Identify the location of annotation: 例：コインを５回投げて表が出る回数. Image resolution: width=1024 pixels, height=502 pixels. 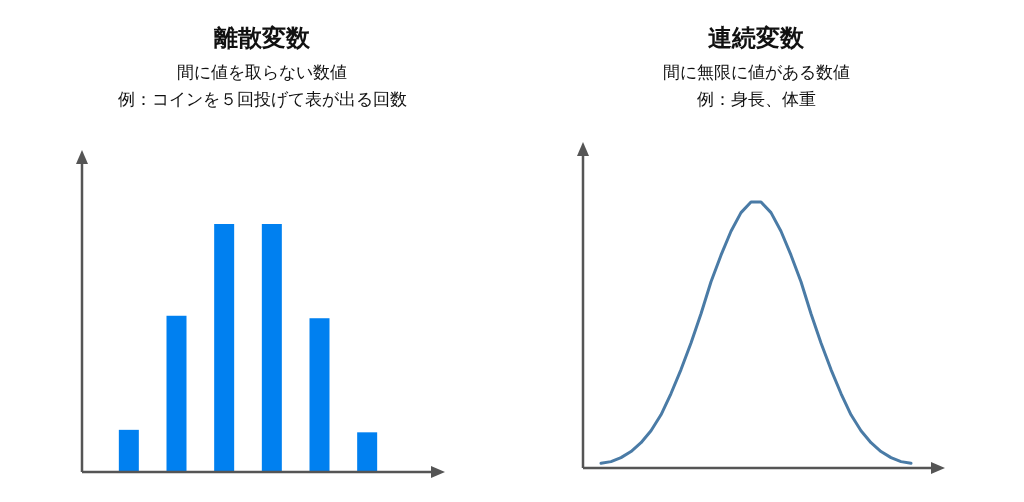
(262, 99).